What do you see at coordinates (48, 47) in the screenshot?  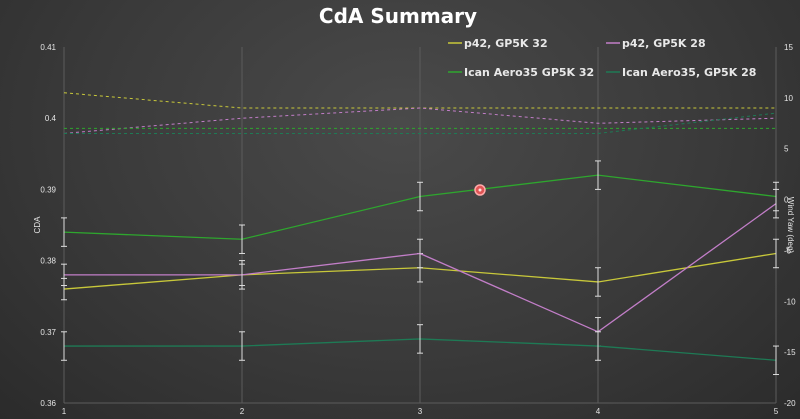 I see `y-tick-label: 0.41` at bounding box center [48, 47].